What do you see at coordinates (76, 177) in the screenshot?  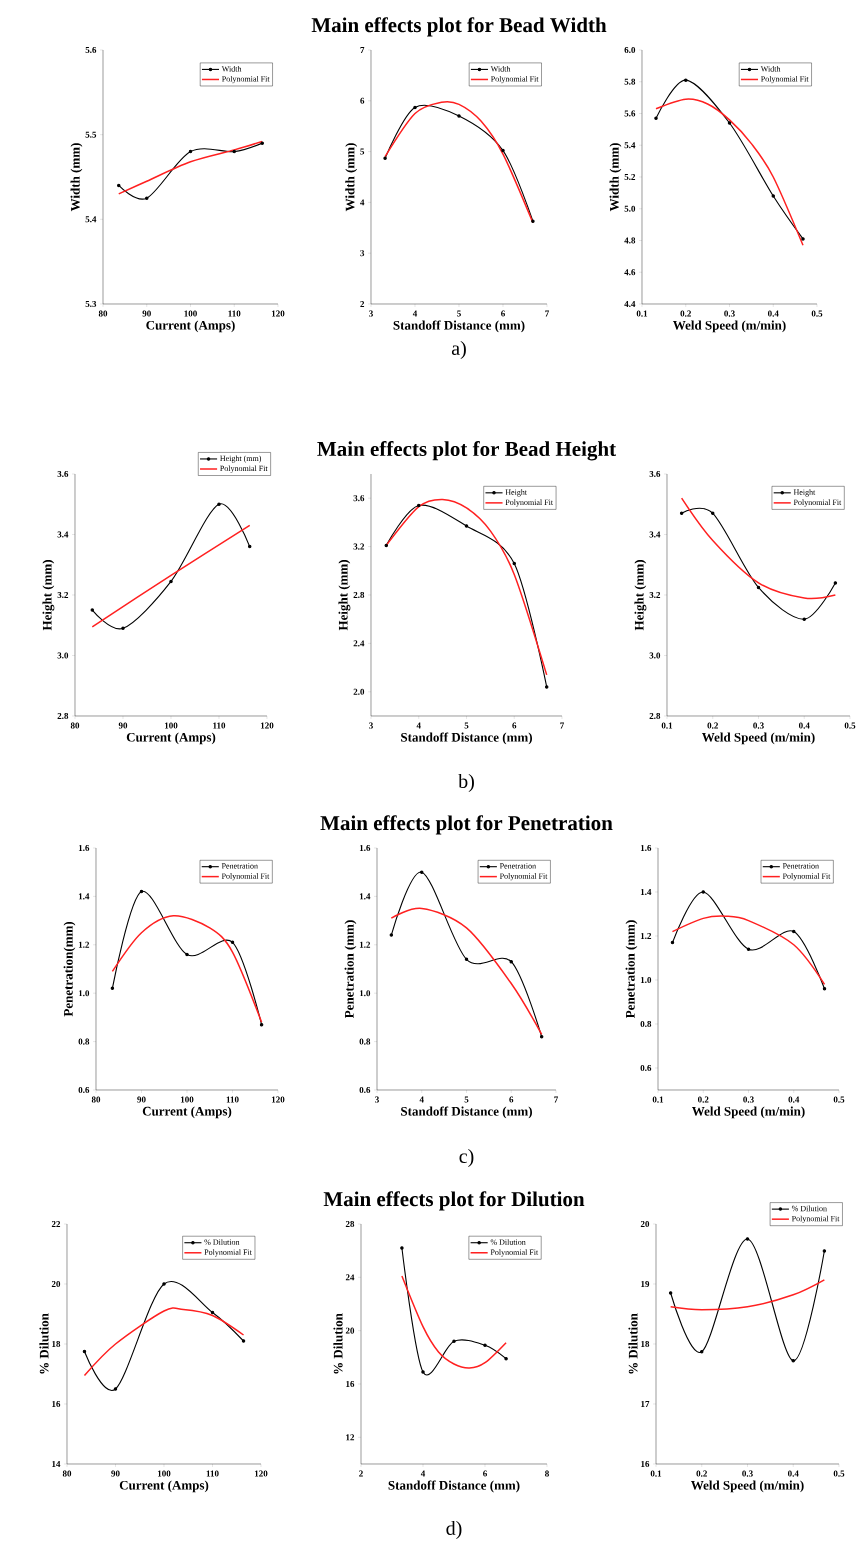 I see `y-axis-title: Width (mm)` at bounding box center [76, 177].